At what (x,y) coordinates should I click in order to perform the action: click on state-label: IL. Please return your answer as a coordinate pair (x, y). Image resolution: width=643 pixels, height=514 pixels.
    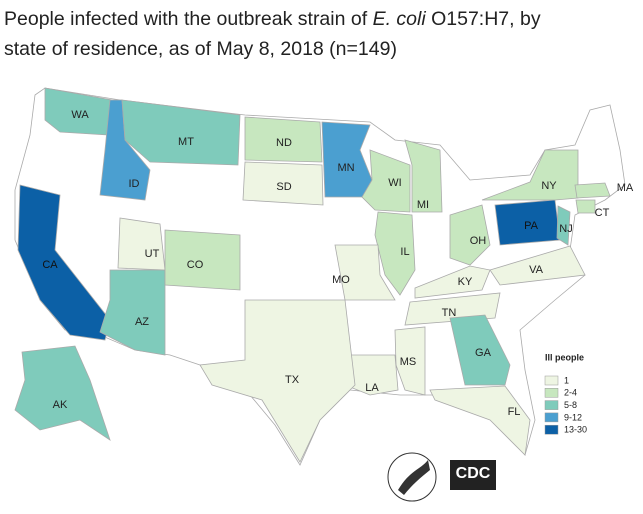
    Looking at the image, I should click on (404, 252).